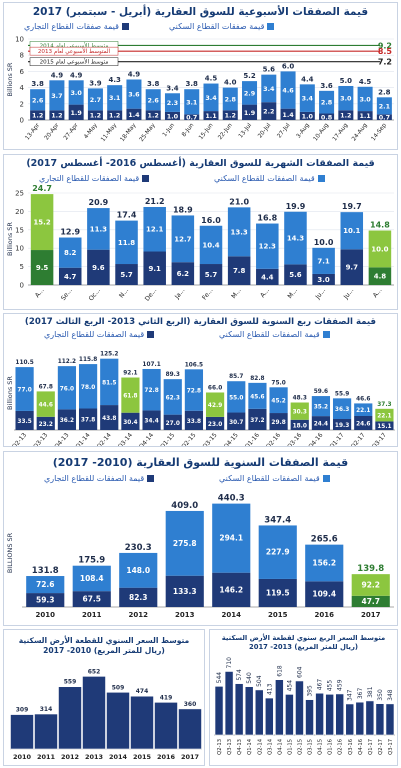  Describe the element at coordinates (371, 615) in the screenshot. I see `x-tick-label: 2017` at that location.